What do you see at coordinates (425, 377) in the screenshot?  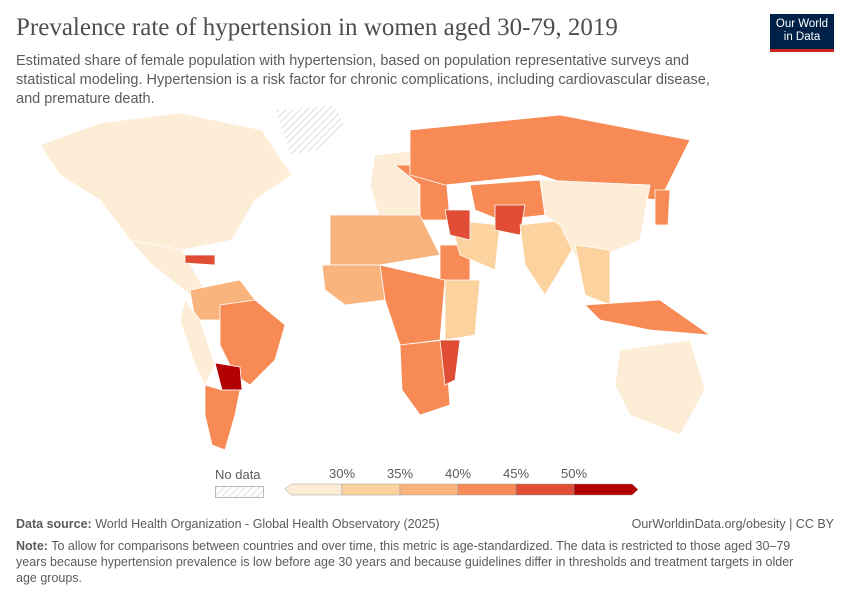 I see `region-southern-africa` at bounding box center [425, 377].